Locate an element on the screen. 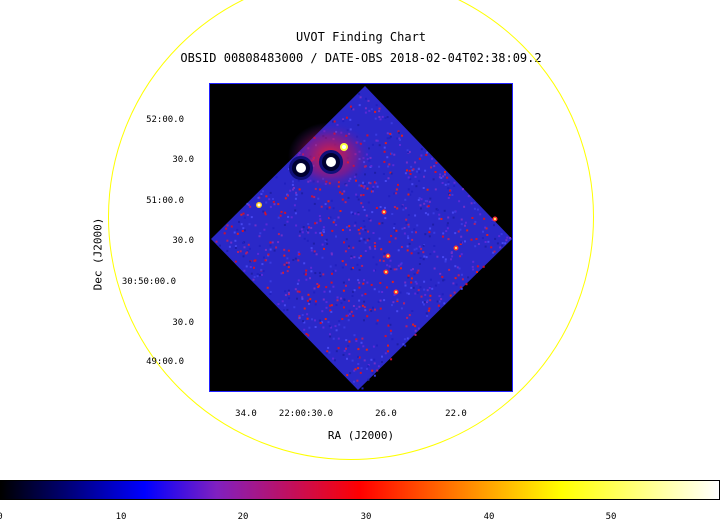 This screenshot has width=722, height=521. dec-tick-label: 49:00.0 is located at coordinates (165, 362).